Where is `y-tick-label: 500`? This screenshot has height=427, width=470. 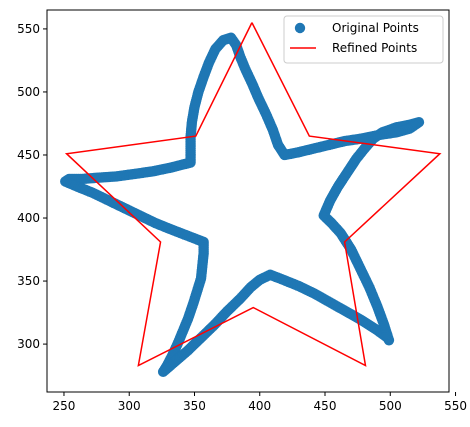
y-tick-label: 500 is located at coordinates (28, 92).